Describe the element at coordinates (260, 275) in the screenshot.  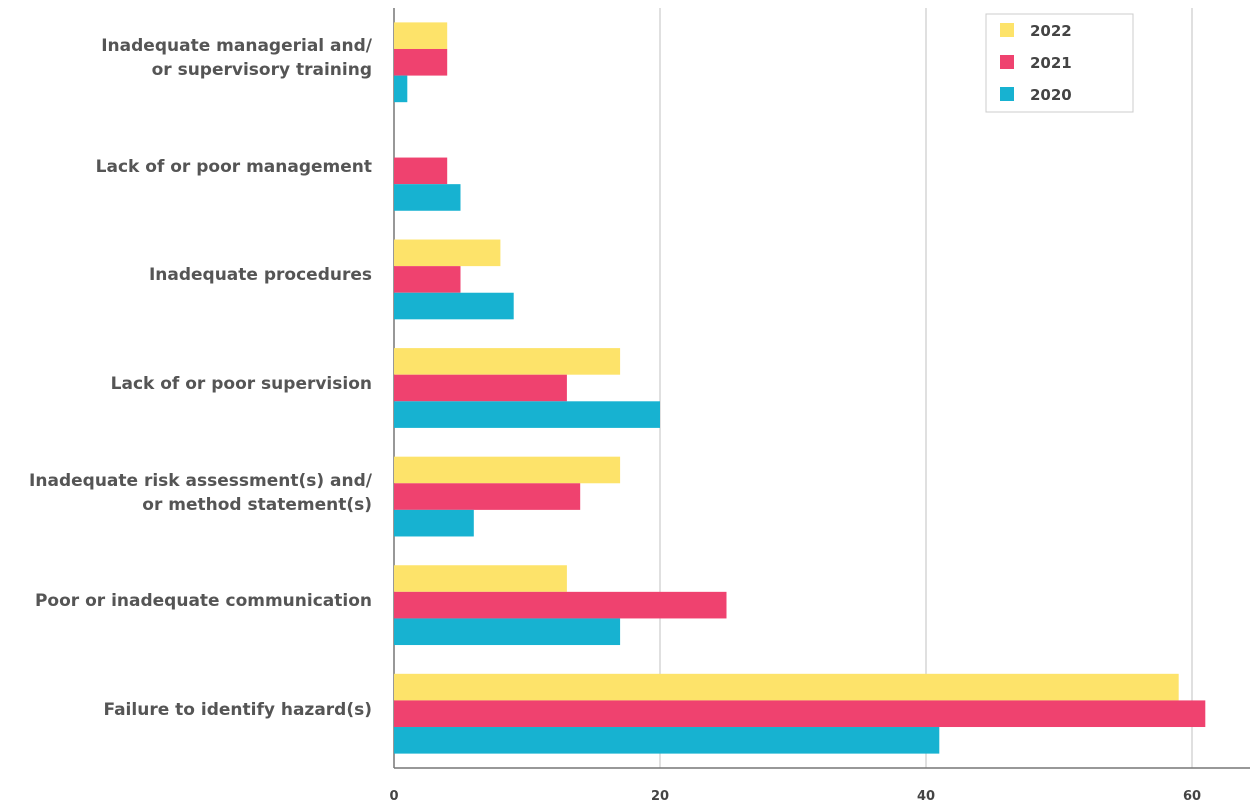
I see `y-tick-label: Inadequate procedures` at that location.